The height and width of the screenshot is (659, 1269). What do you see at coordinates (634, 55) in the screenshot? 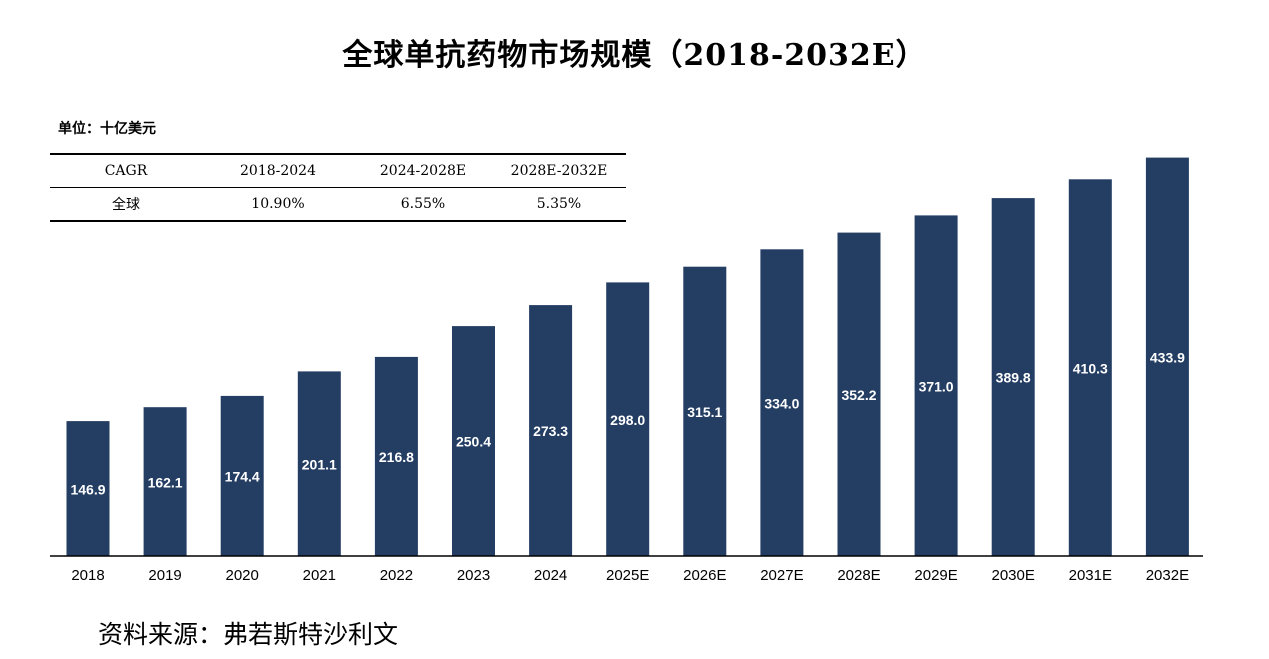
I see `chart-title: 全球单抗药物市场规模（2018-2032E）` at bounding box center [634, 55].